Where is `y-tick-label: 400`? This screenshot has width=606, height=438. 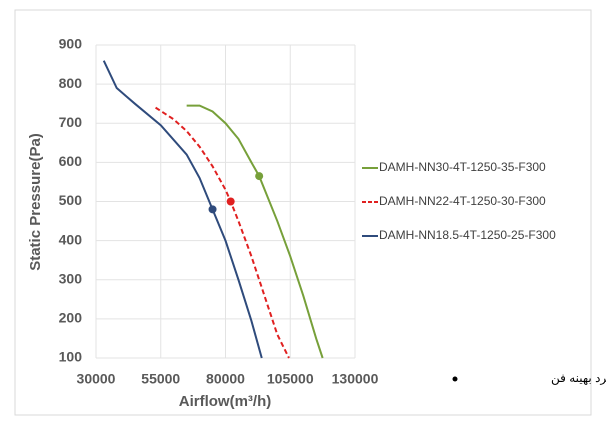
y-tick-label: 400 is located at coordinates (71, 239).